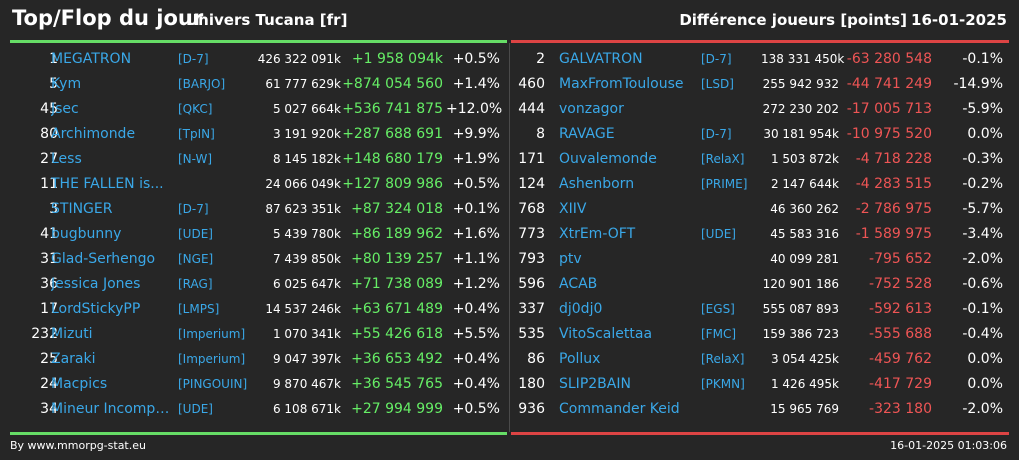 The height and width of the screenshot is (460, 1019). Describe the element at coordinates (531, 409) in the screenshot. I see `player-rank: 936` at that location.